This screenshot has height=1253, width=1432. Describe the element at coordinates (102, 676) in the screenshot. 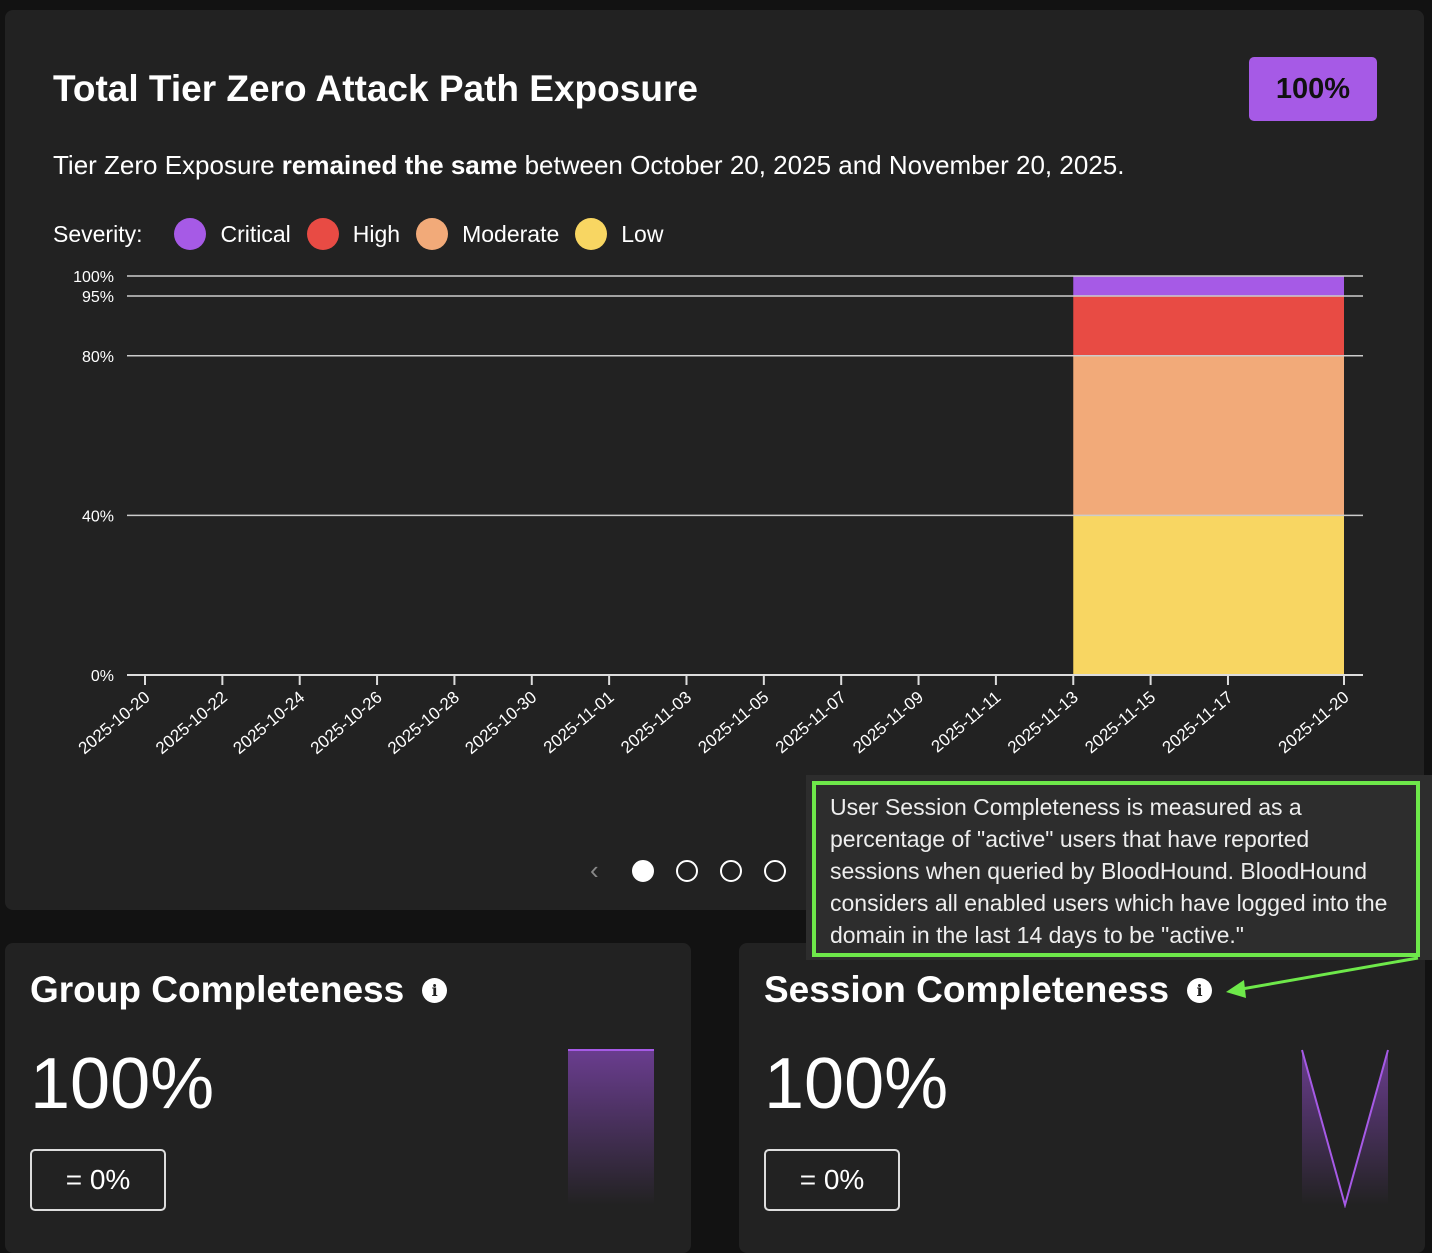

I see `y-tick-label: 0%` at that location.